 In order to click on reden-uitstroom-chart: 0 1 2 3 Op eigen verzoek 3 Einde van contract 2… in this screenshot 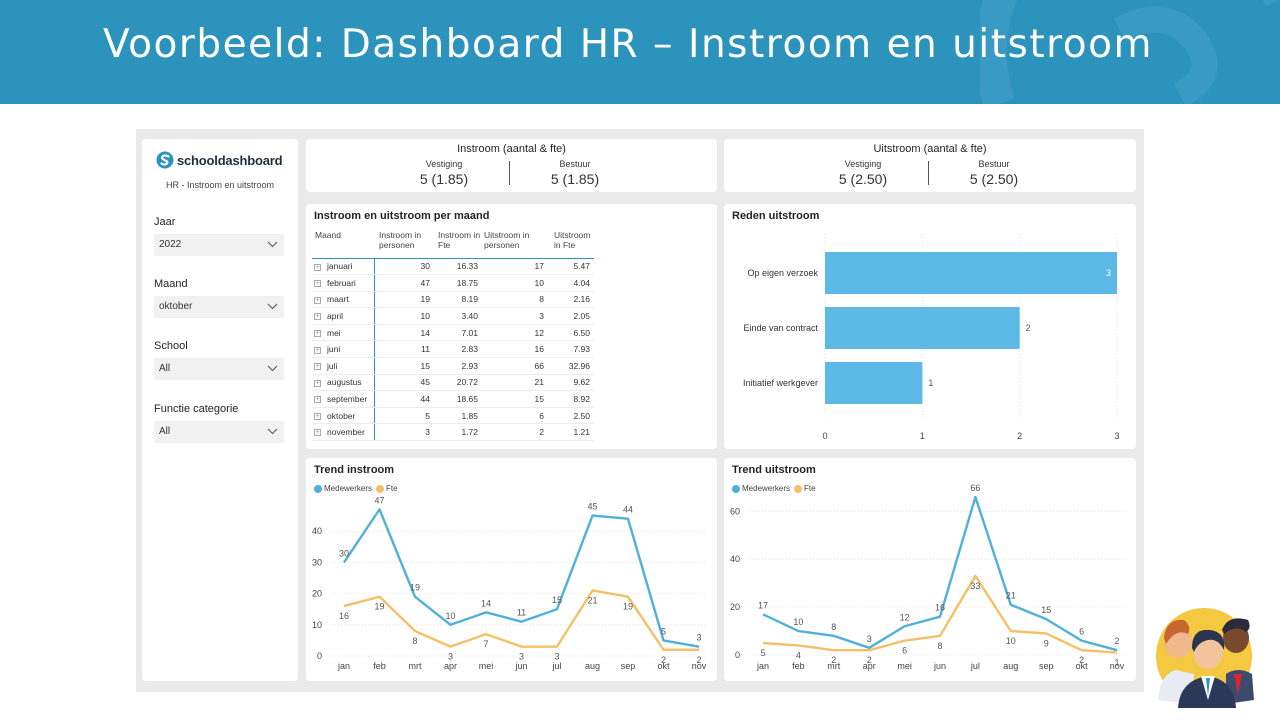, I will do `click(931, 337)`.